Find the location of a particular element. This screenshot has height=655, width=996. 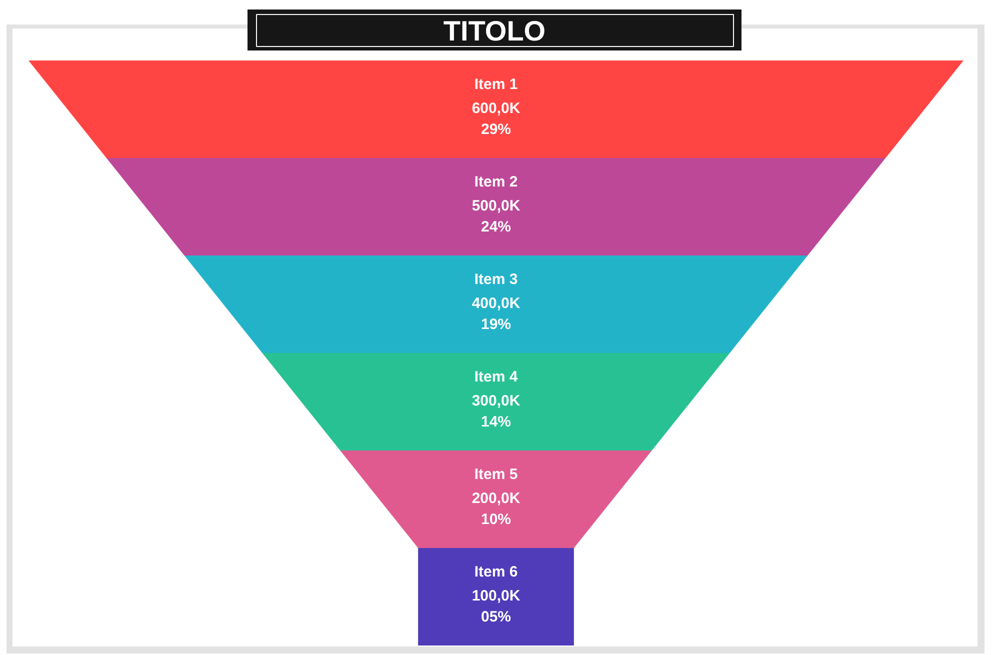

data-label: 400,0K is located at coordinates (496, 303).